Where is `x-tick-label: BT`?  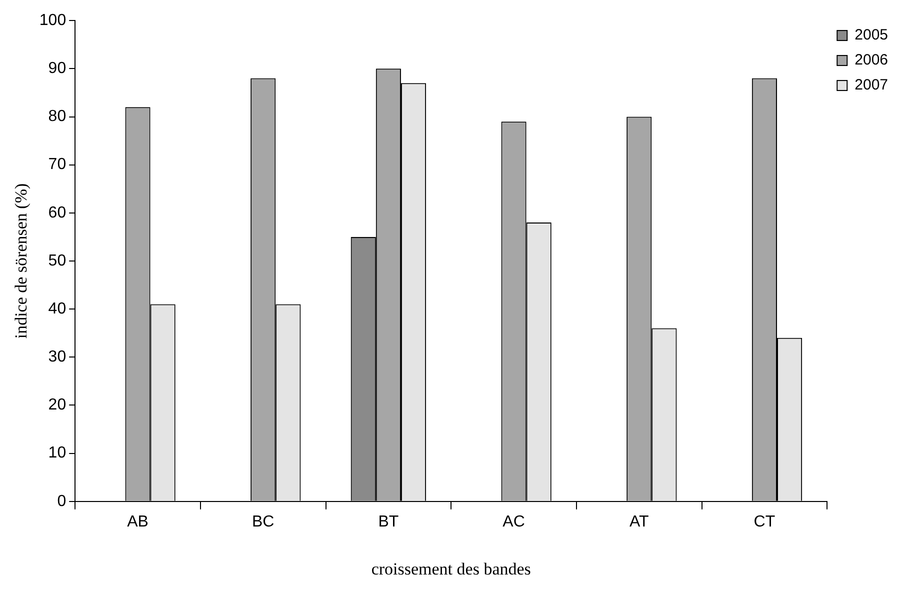
x-tick-label: BT is located at coordinates (388, 521).